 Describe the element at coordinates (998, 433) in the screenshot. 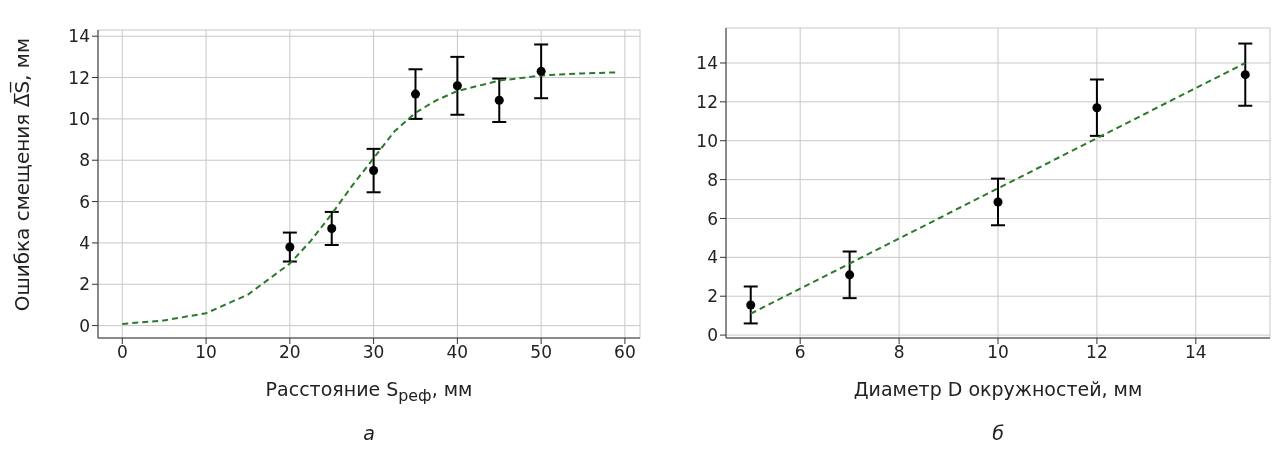

I see `text: б` at that location.